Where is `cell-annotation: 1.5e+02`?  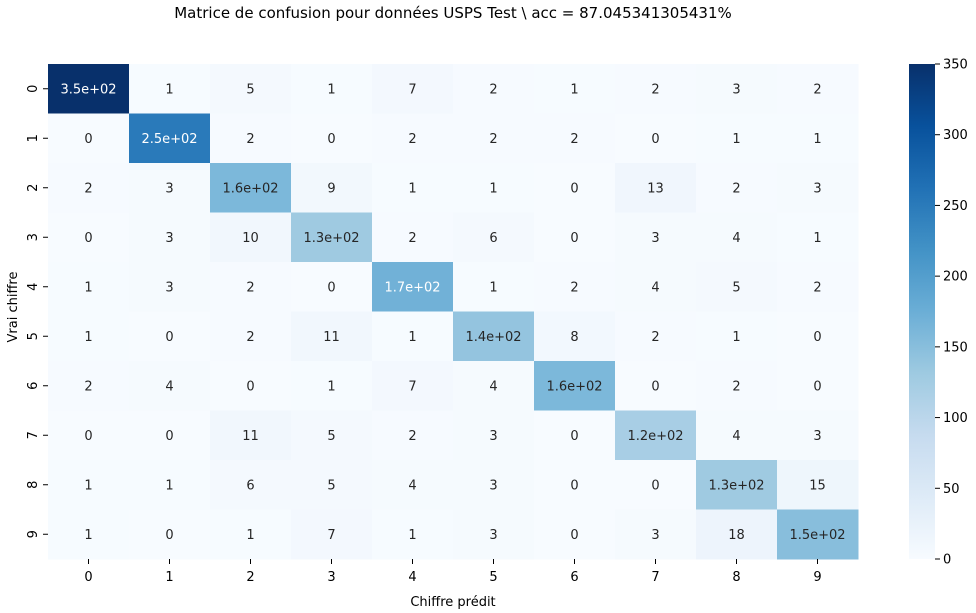
cell-annotation: 1.5e+02 is located at coordinates (817, 535).